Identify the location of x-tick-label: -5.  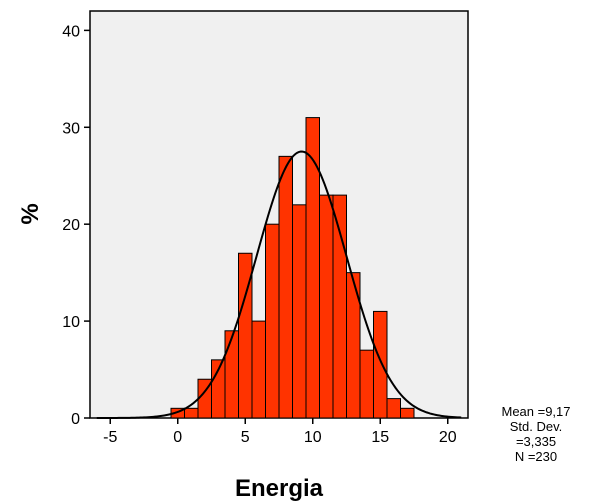
(110, 437).